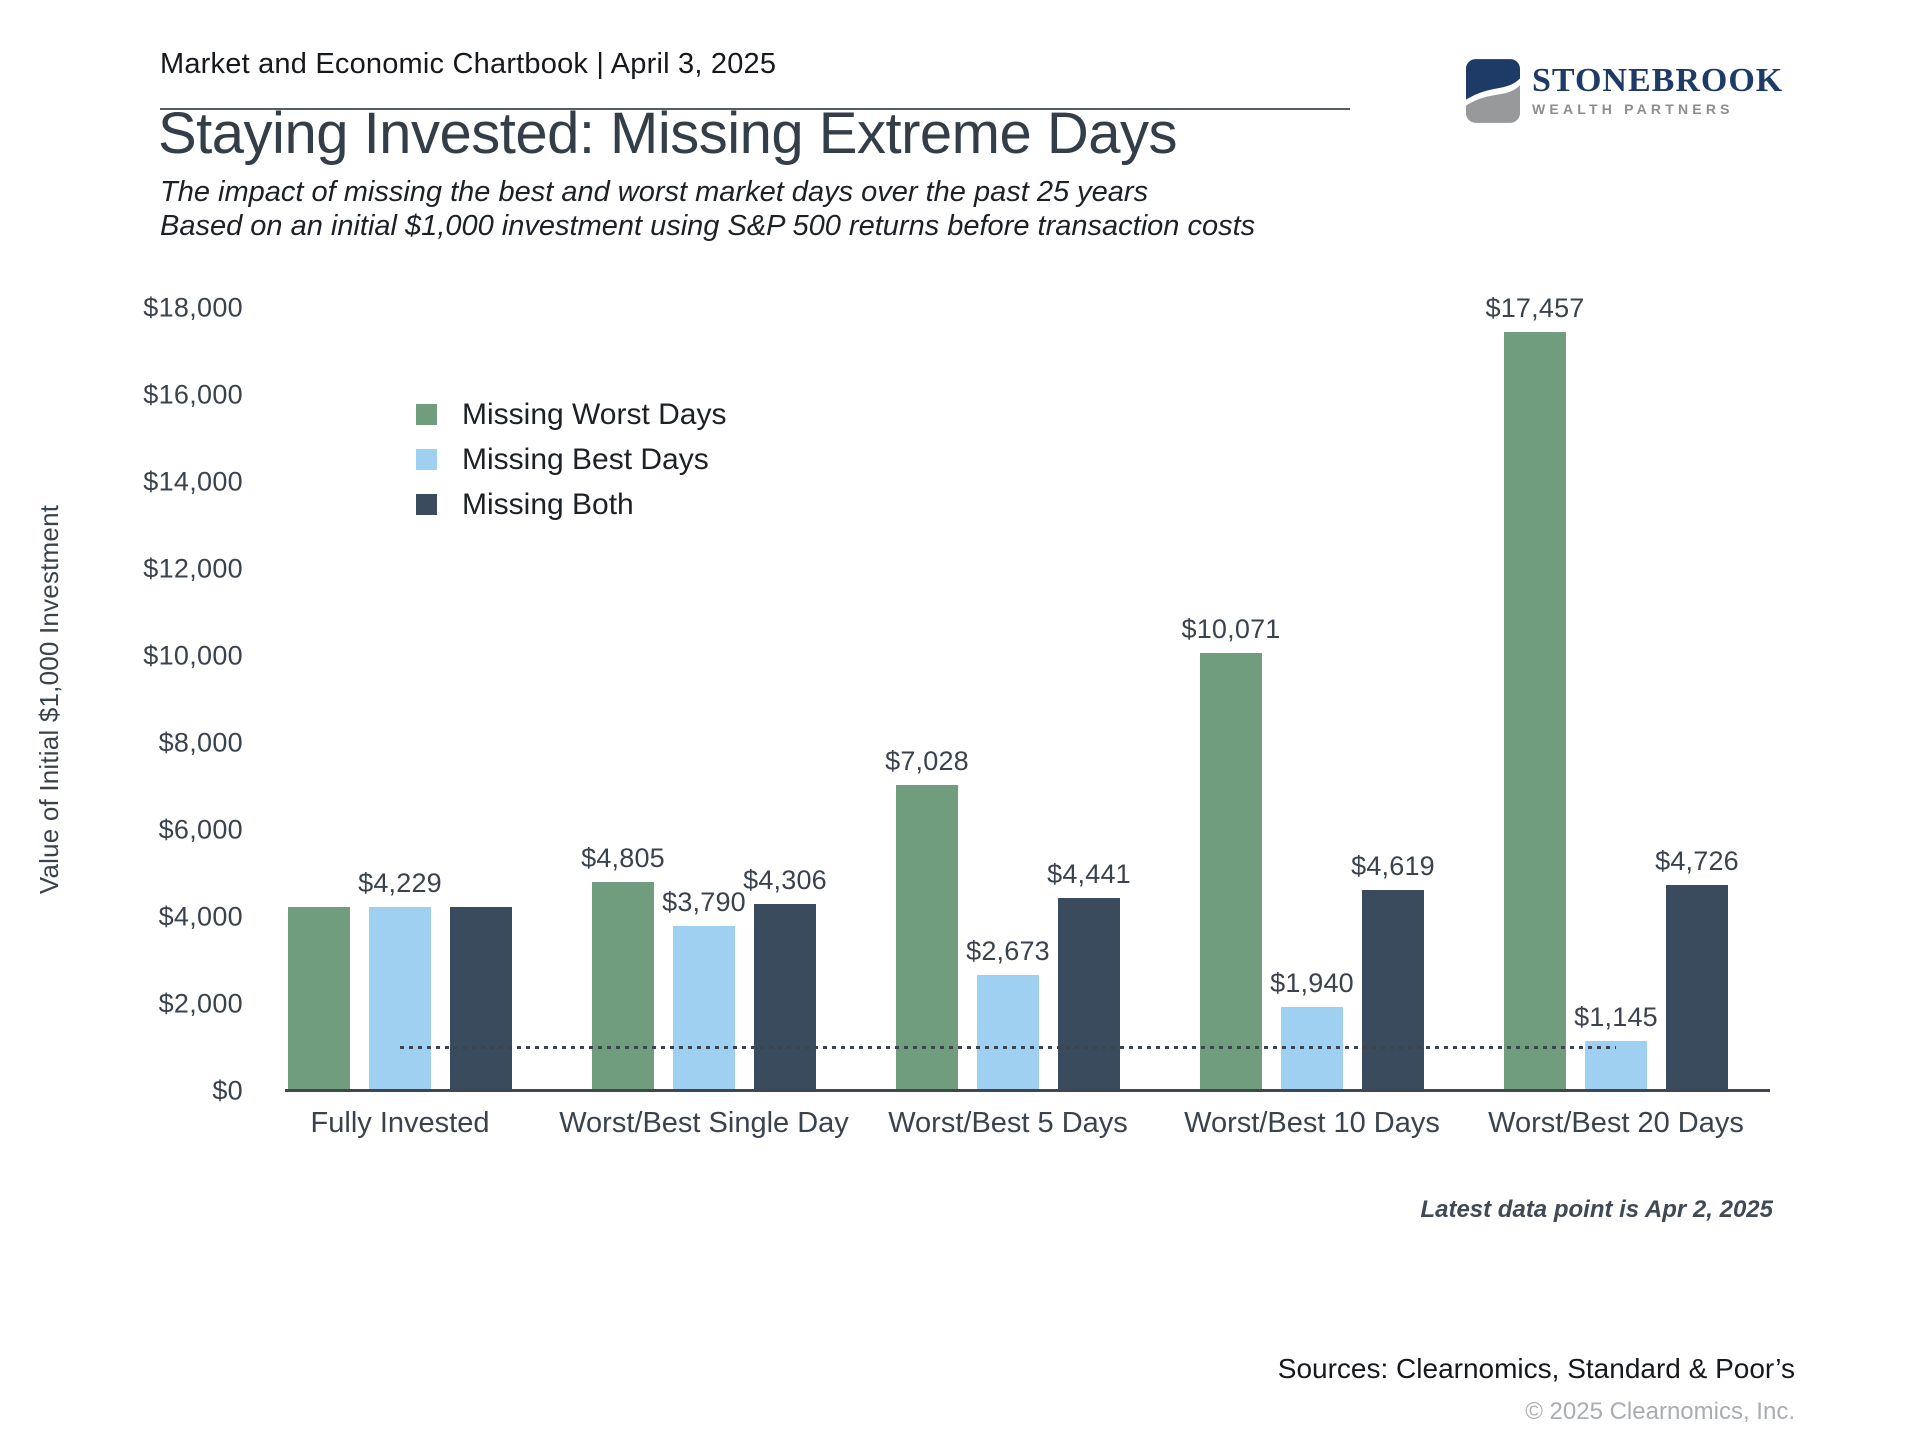 This screenshot has height=1440, width=1920. What do you see at coordinates (193, 394) in the screenshot?
I see `y-tick-16-000: $16,000` at bounding box center [193, 394].